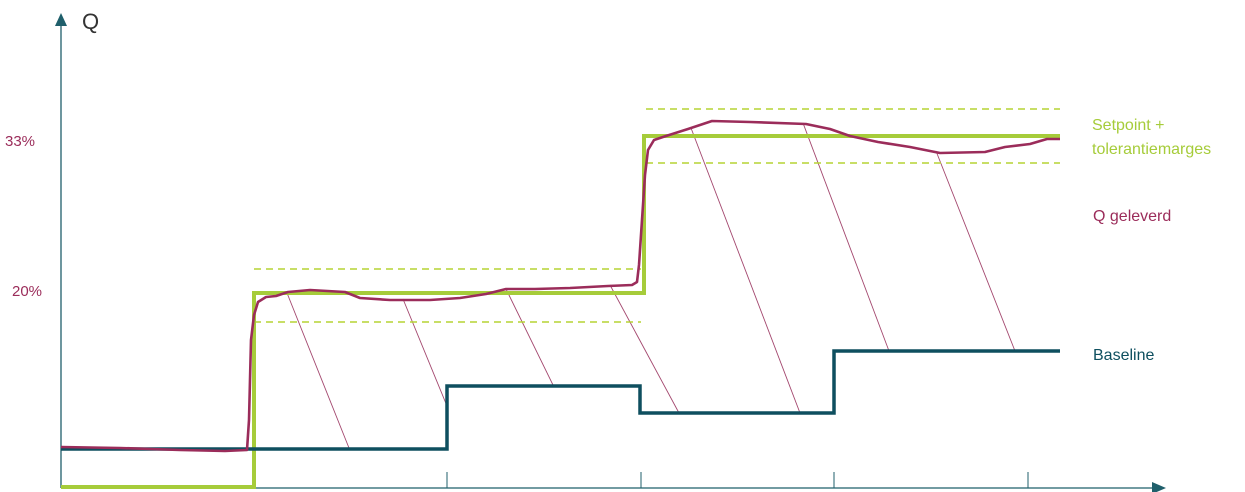 The width and height of the screenshot is (1245, 492). I want to click on y-axis-title: Q, so click(90, 21).